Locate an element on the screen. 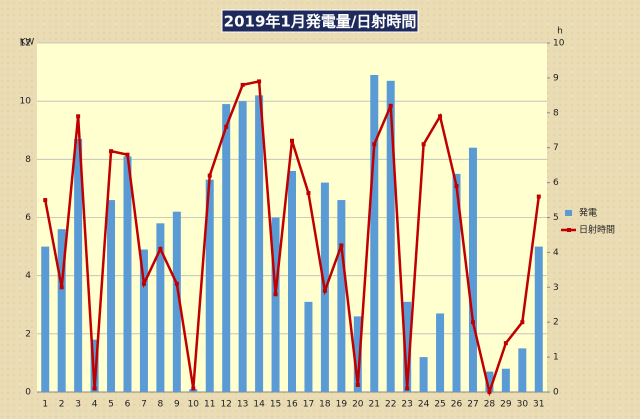  y-tick-label: 10 is located at coordinates (26, 102).